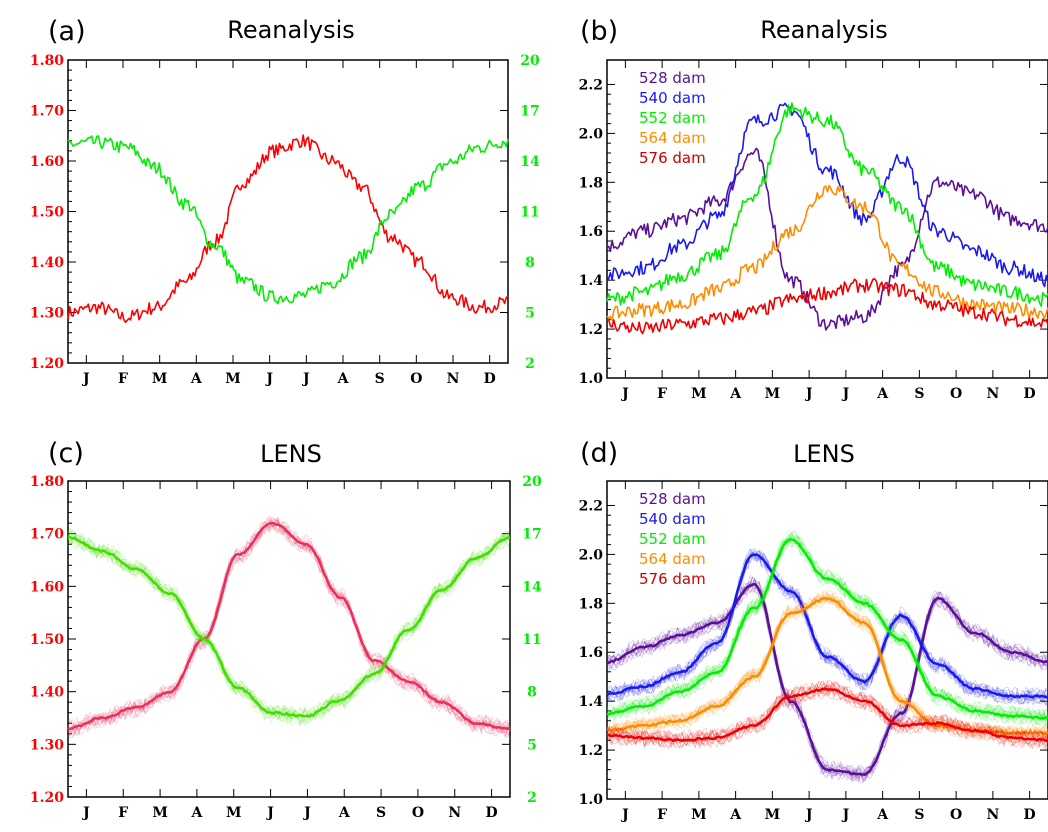 This screenshot has width=1048, height=832. Describe the element at coordinates (591, 281) in the screenshot. I see `y-left-tick-label: 1.4` at that location.